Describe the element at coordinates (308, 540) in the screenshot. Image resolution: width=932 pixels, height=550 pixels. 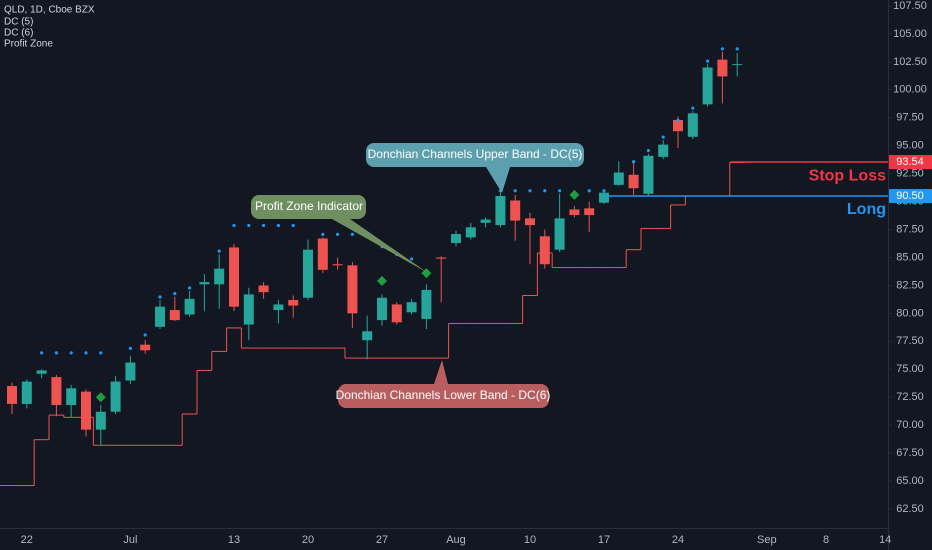
I see `x-tick-label: 20` at that location.